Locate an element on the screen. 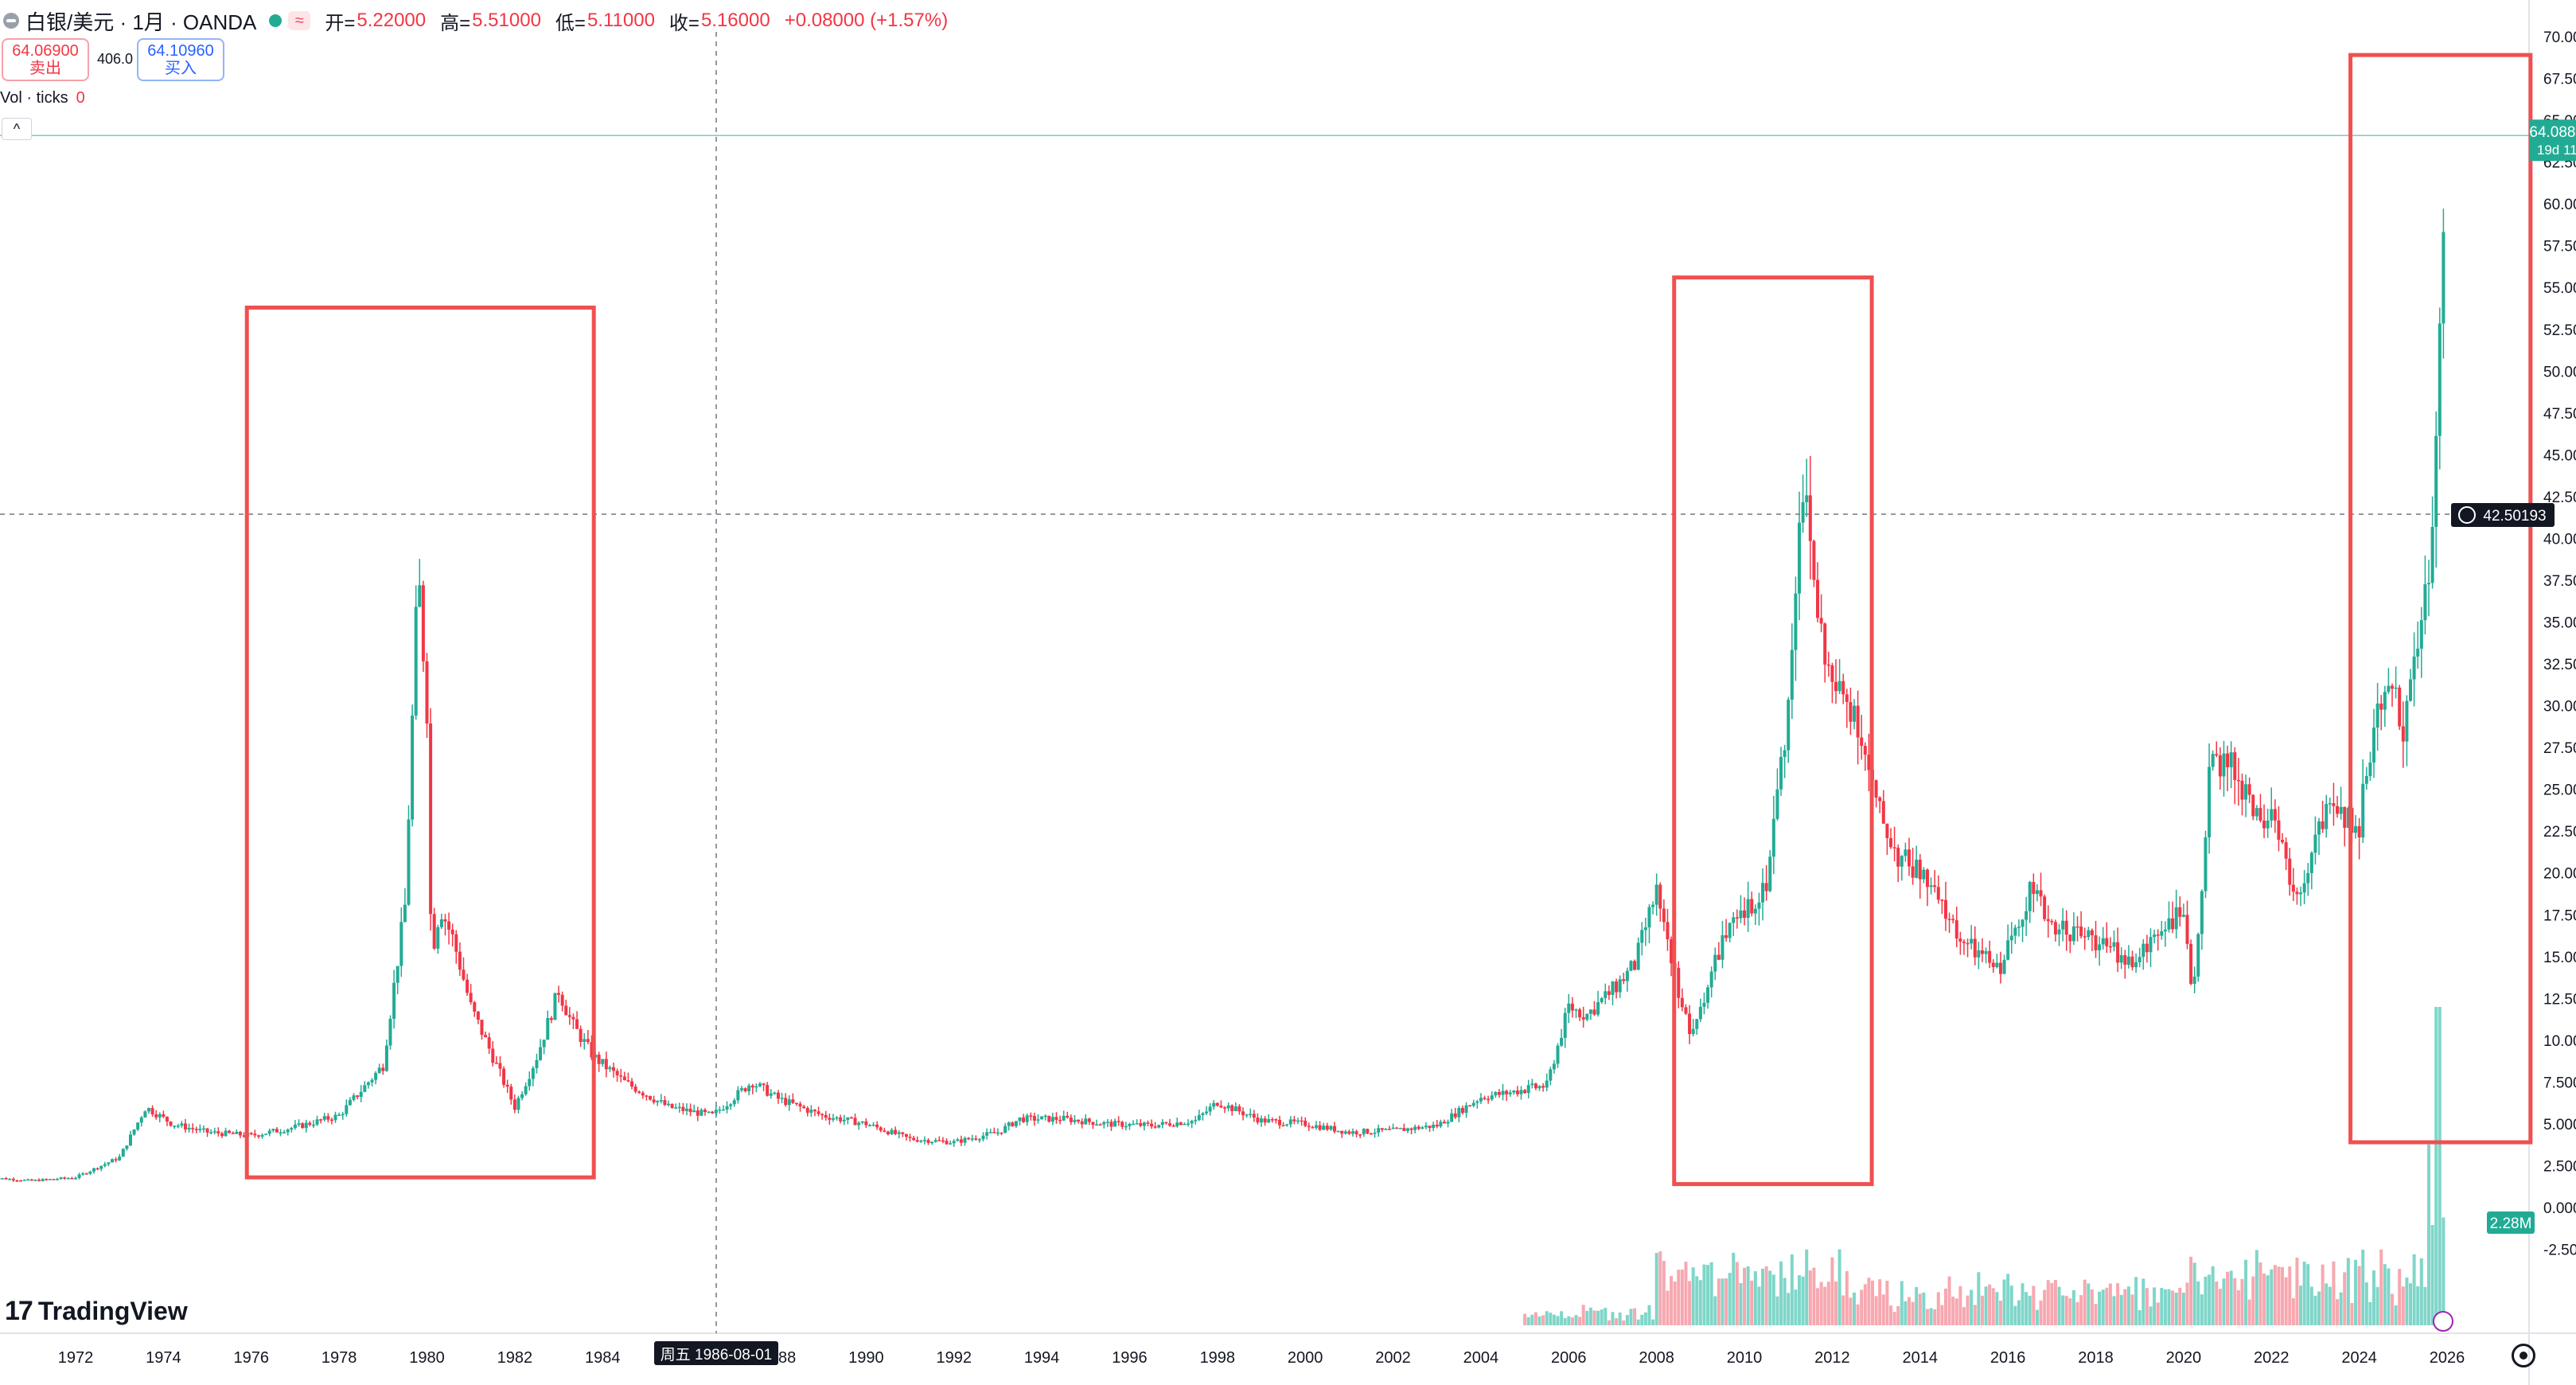 The image size is (2576, 1385). time-tick-label: 2018 is located at coordinates (2096, 1358).